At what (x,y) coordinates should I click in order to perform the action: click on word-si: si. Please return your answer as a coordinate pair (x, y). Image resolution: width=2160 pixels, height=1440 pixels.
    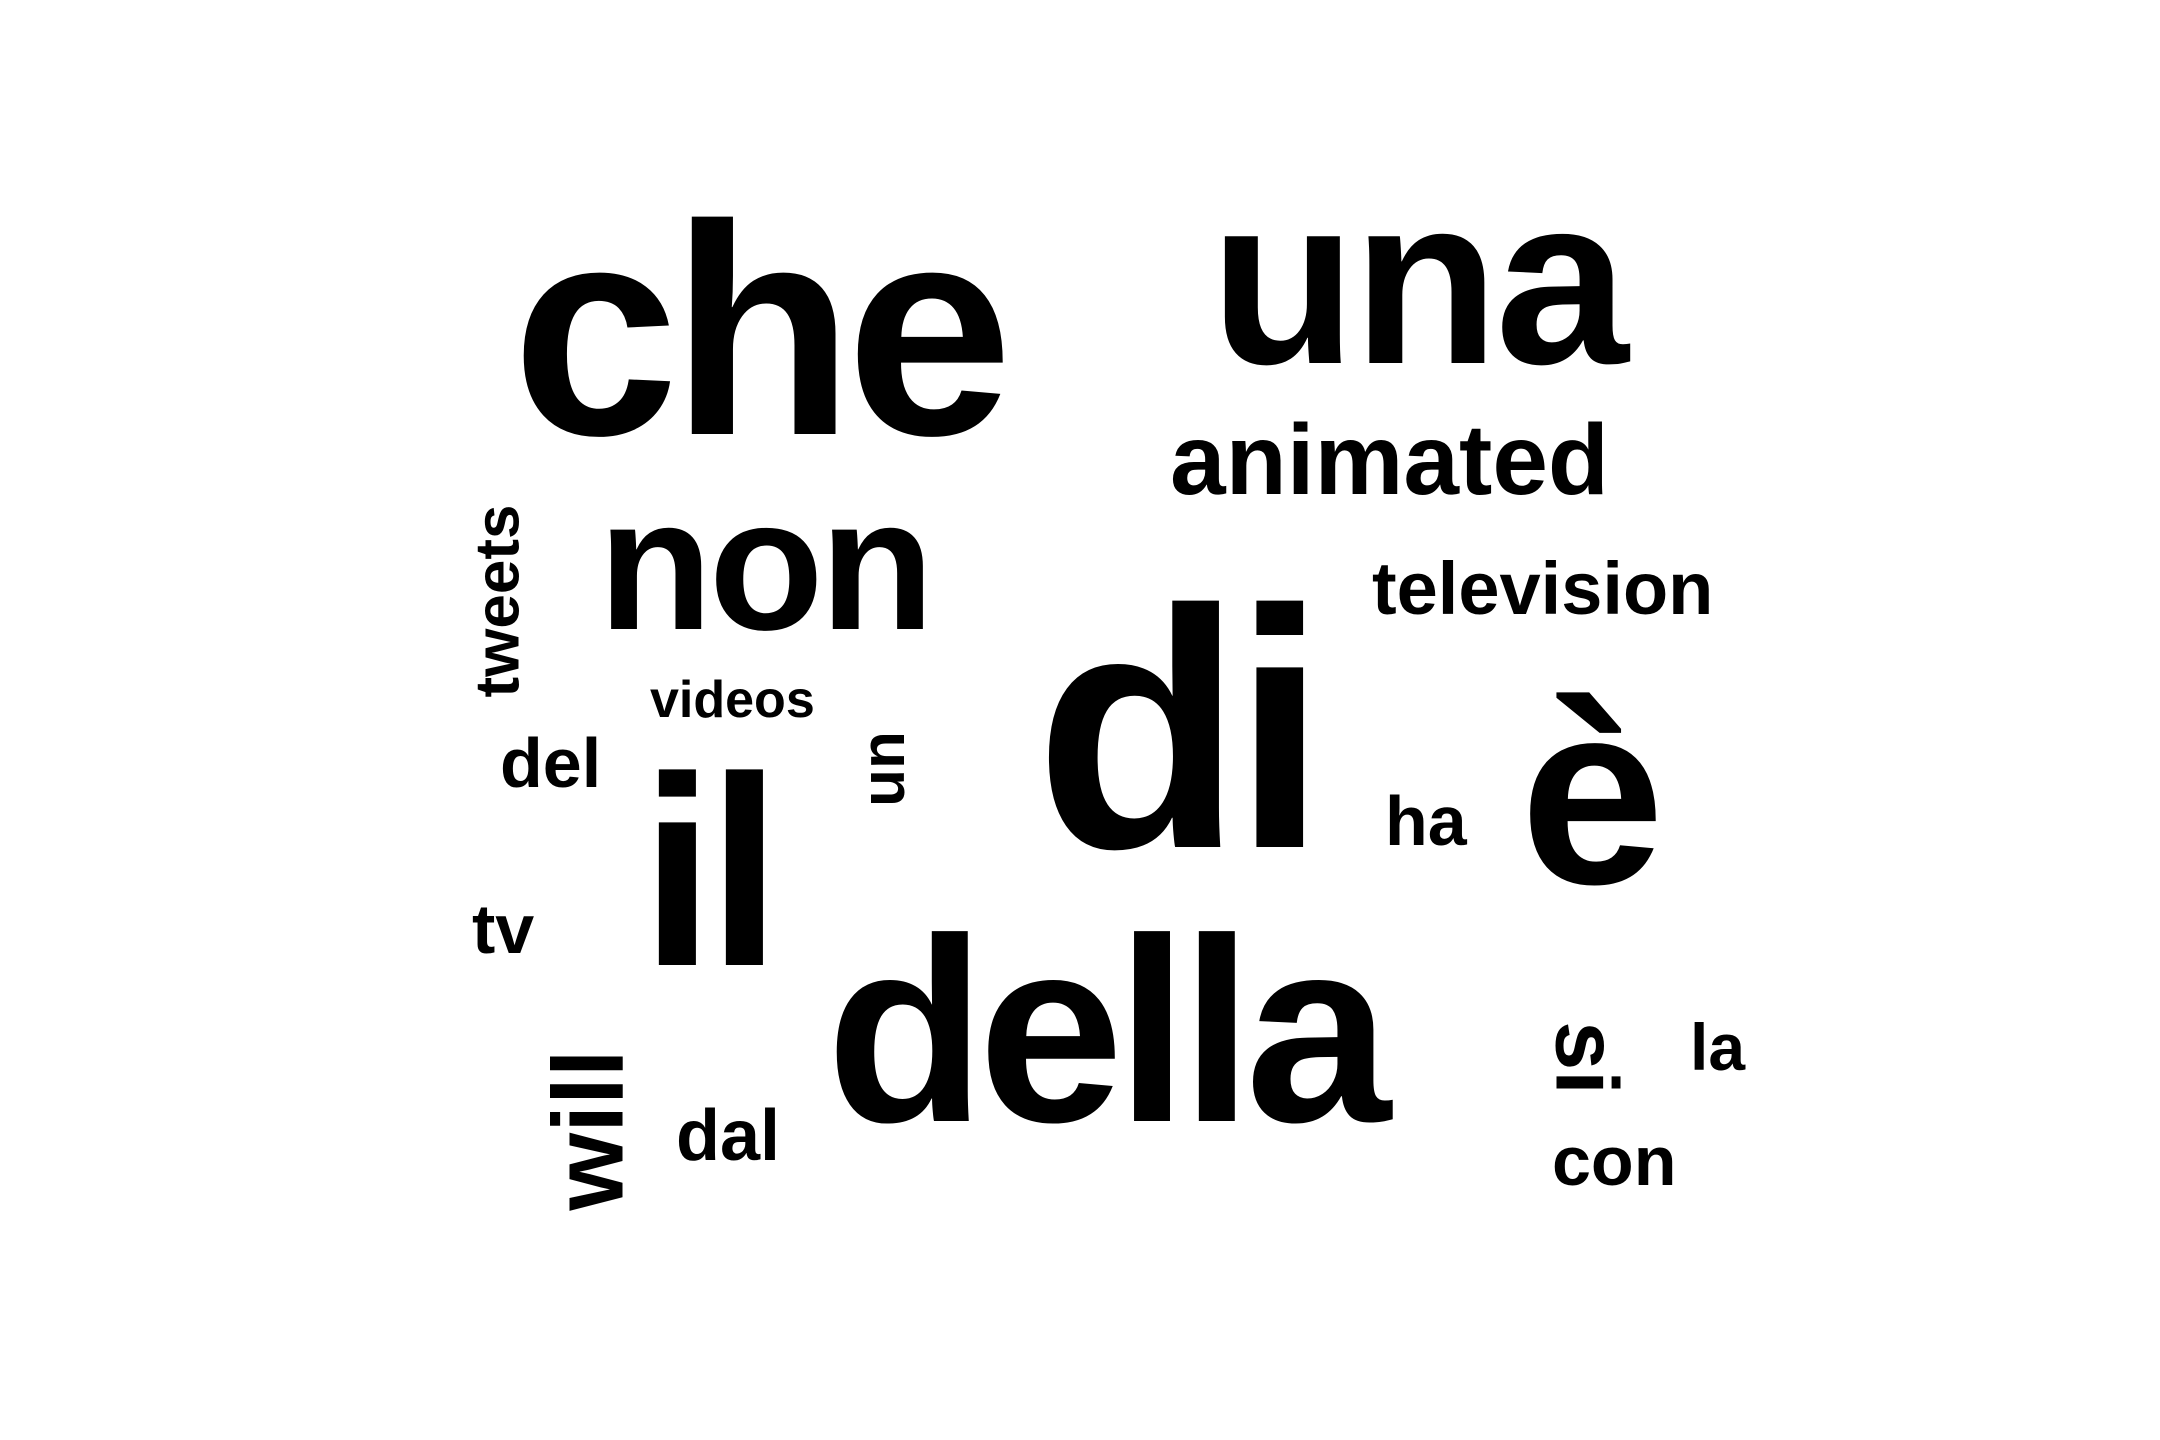
    Looking at the image, I should click on (1587, 1058).